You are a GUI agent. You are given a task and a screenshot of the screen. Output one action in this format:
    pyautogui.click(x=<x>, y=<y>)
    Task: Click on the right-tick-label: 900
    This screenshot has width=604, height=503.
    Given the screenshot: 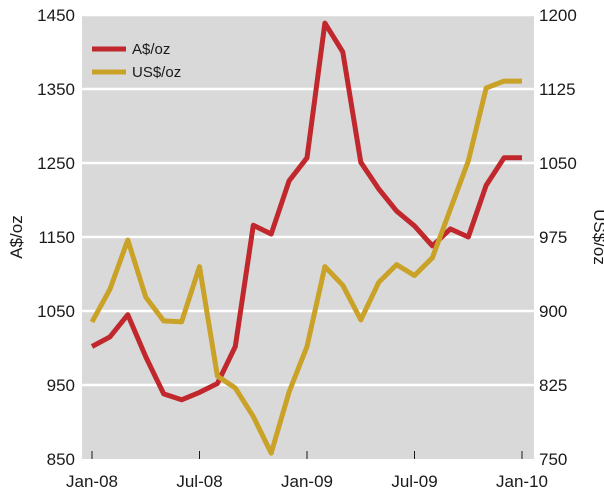 What is the action you would take?
    pyautogui.click(x=553, y=311)
    